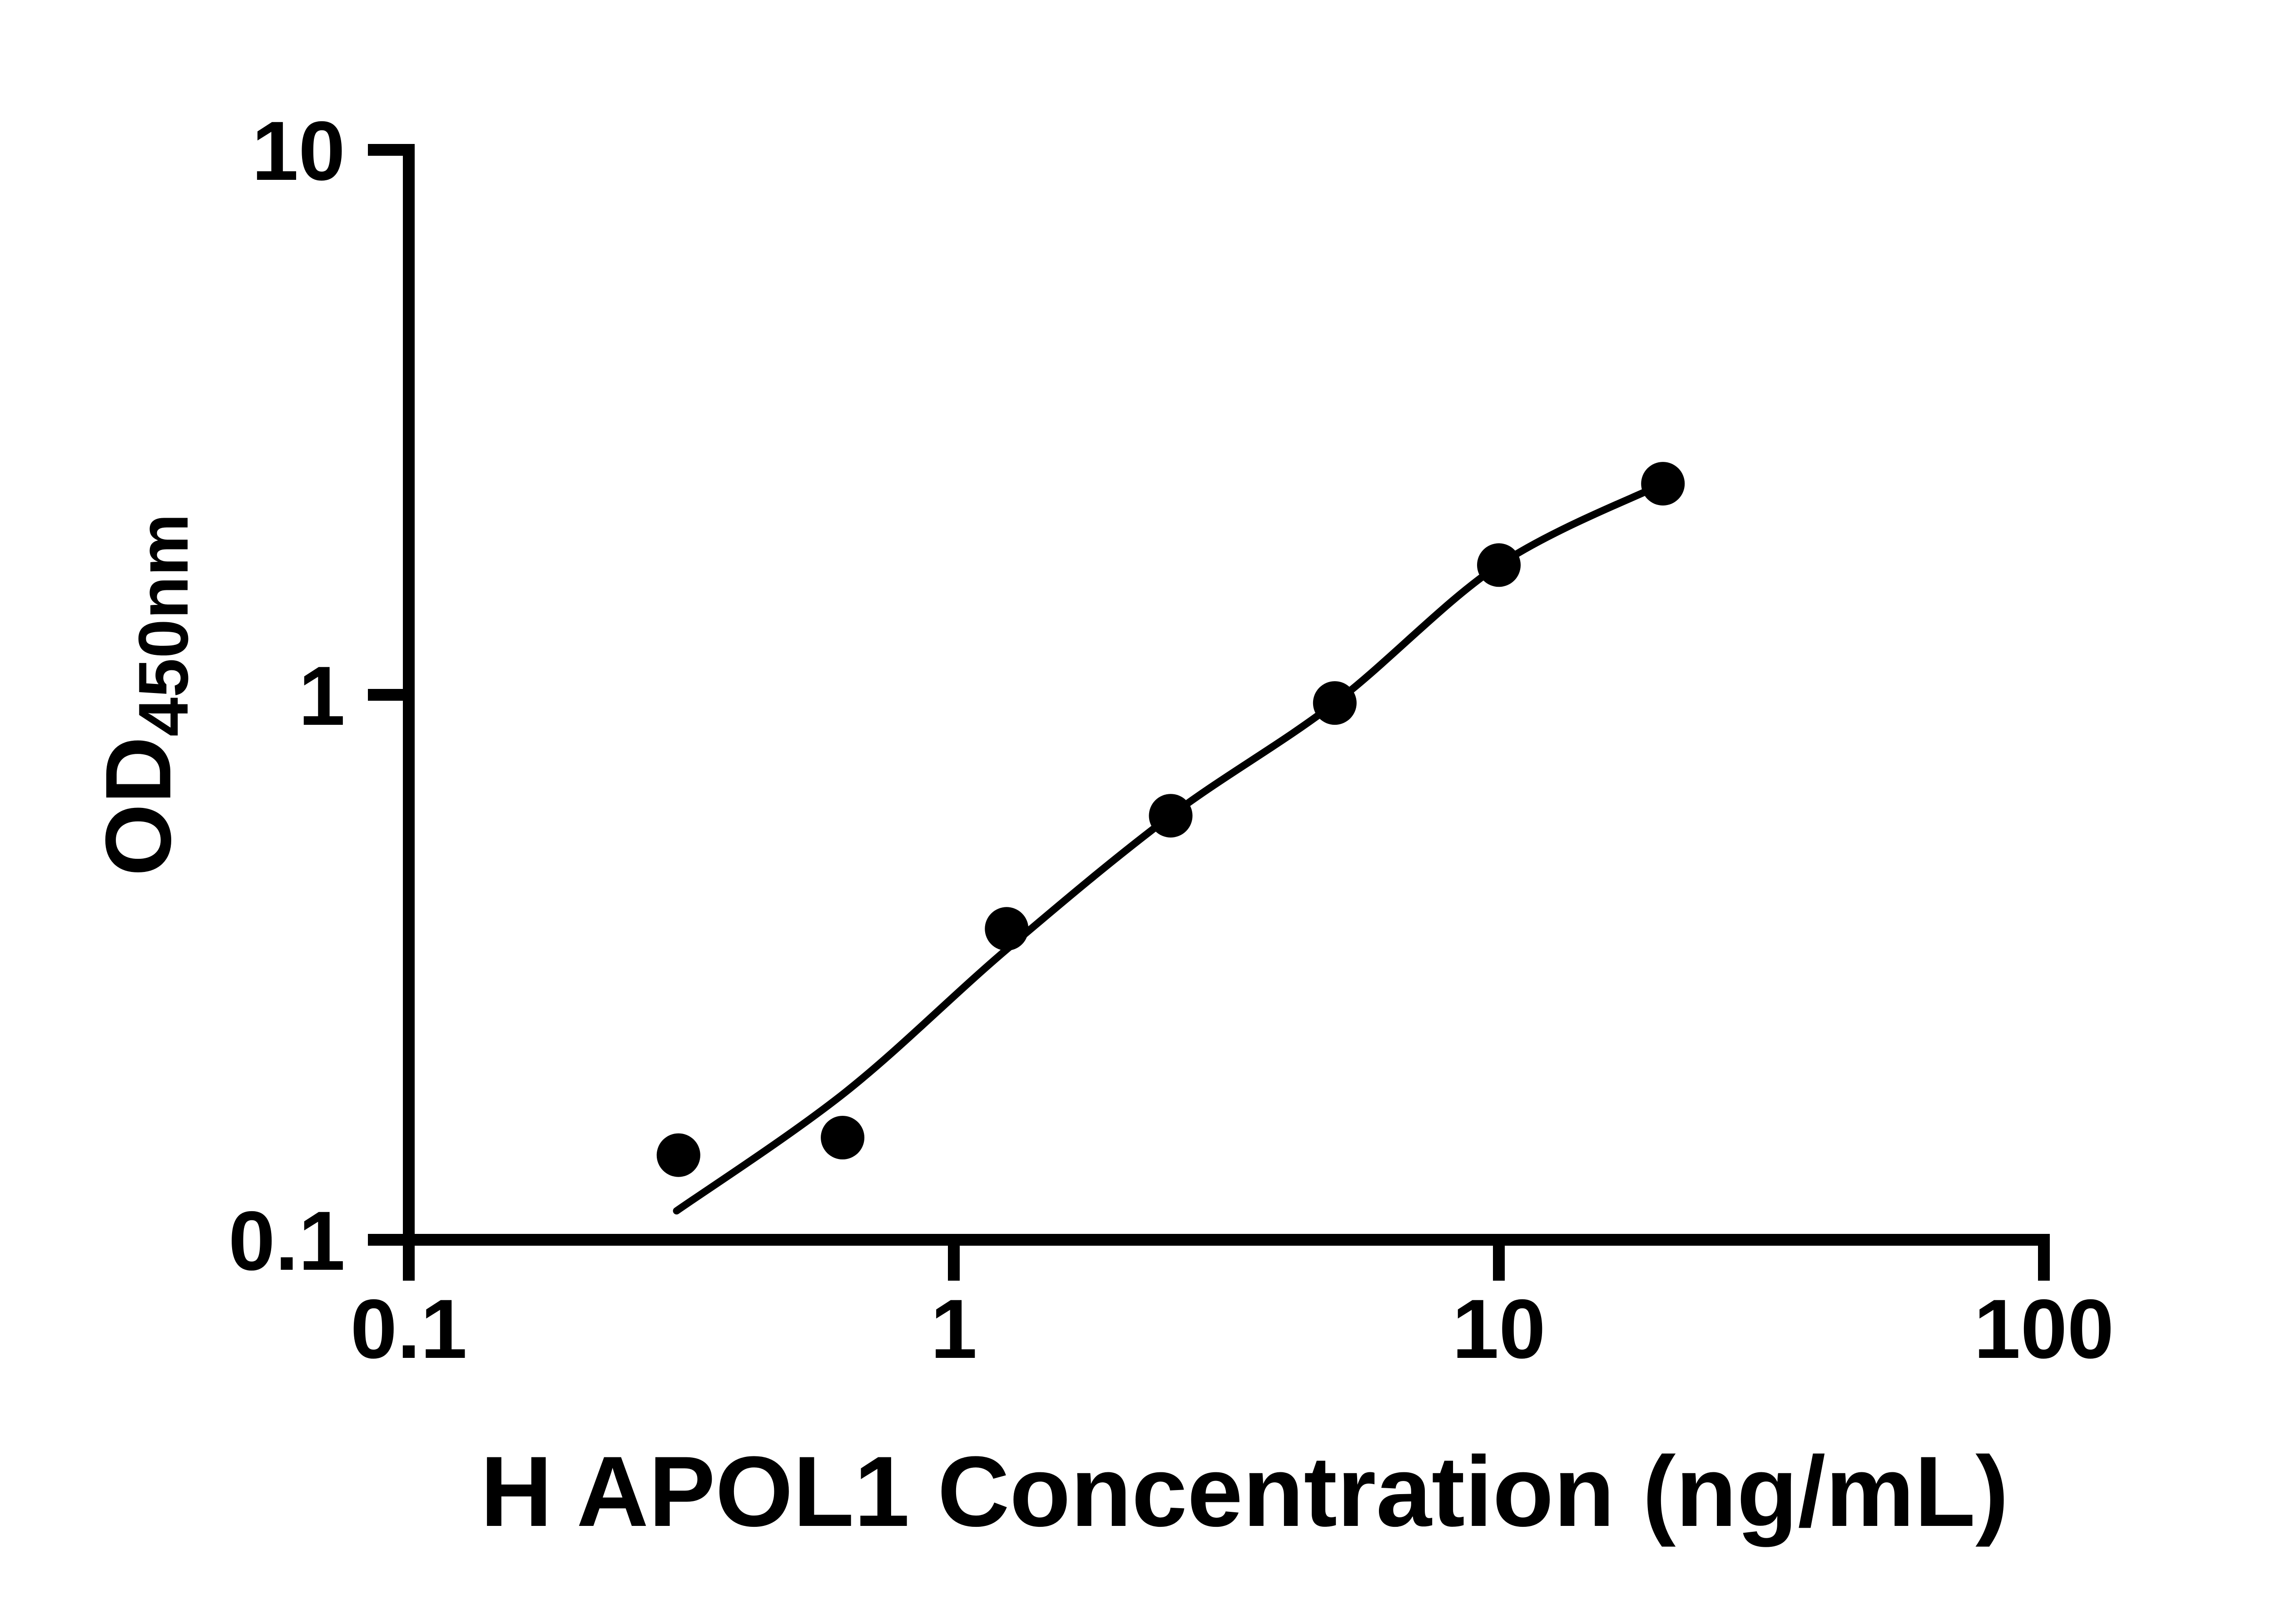  Describe the element at coordinates (1499, 1329) in the screenshot. I see `x-tick-label: 10` at that location.